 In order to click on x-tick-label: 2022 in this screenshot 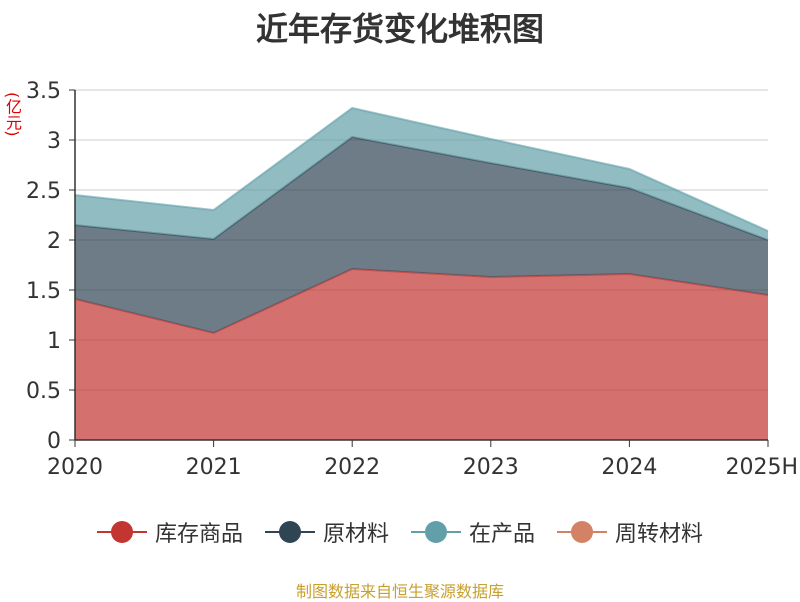, I will do `click(352, 467)`.